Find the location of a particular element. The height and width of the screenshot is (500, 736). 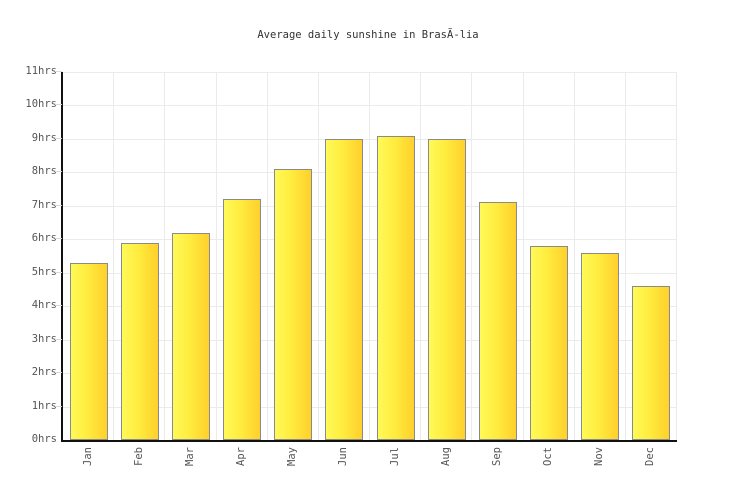

bar-oct is located at coordinates (549, 342).